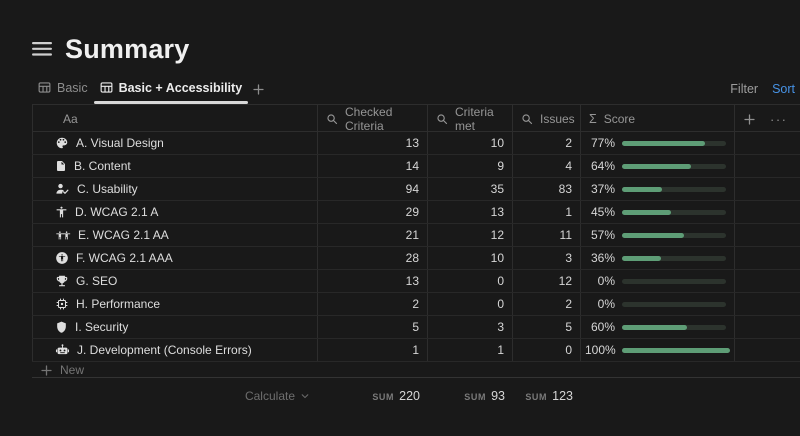  I want to click on cell-checked: 1, so click(373, 350).